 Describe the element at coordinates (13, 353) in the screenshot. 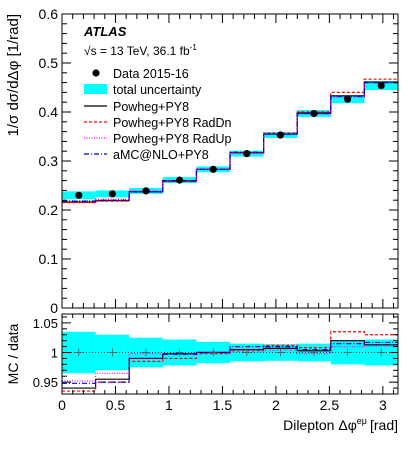

I see `ratio-y-axis-label: MC / data` at that location.